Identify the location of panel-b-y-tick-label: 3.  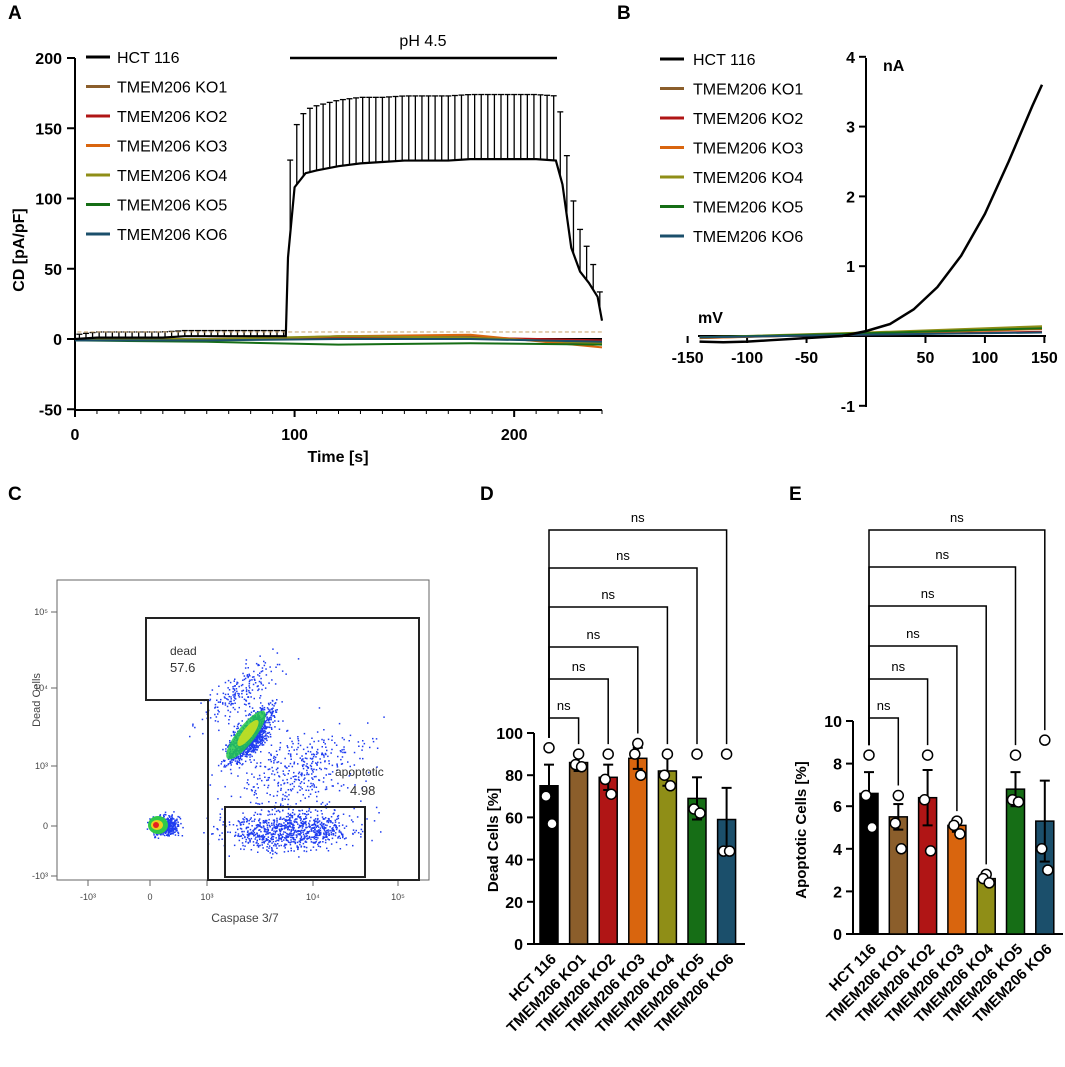
(850, 128).